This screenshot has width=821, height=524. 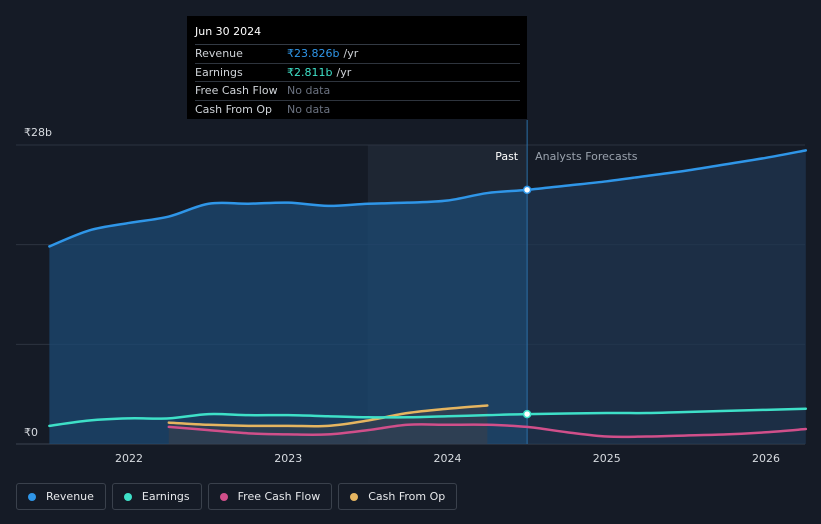 What do you see at coordinates (448, 458) in the screenshot?
I see `x-tick-label: 2024` at bounding box center [448, 458].